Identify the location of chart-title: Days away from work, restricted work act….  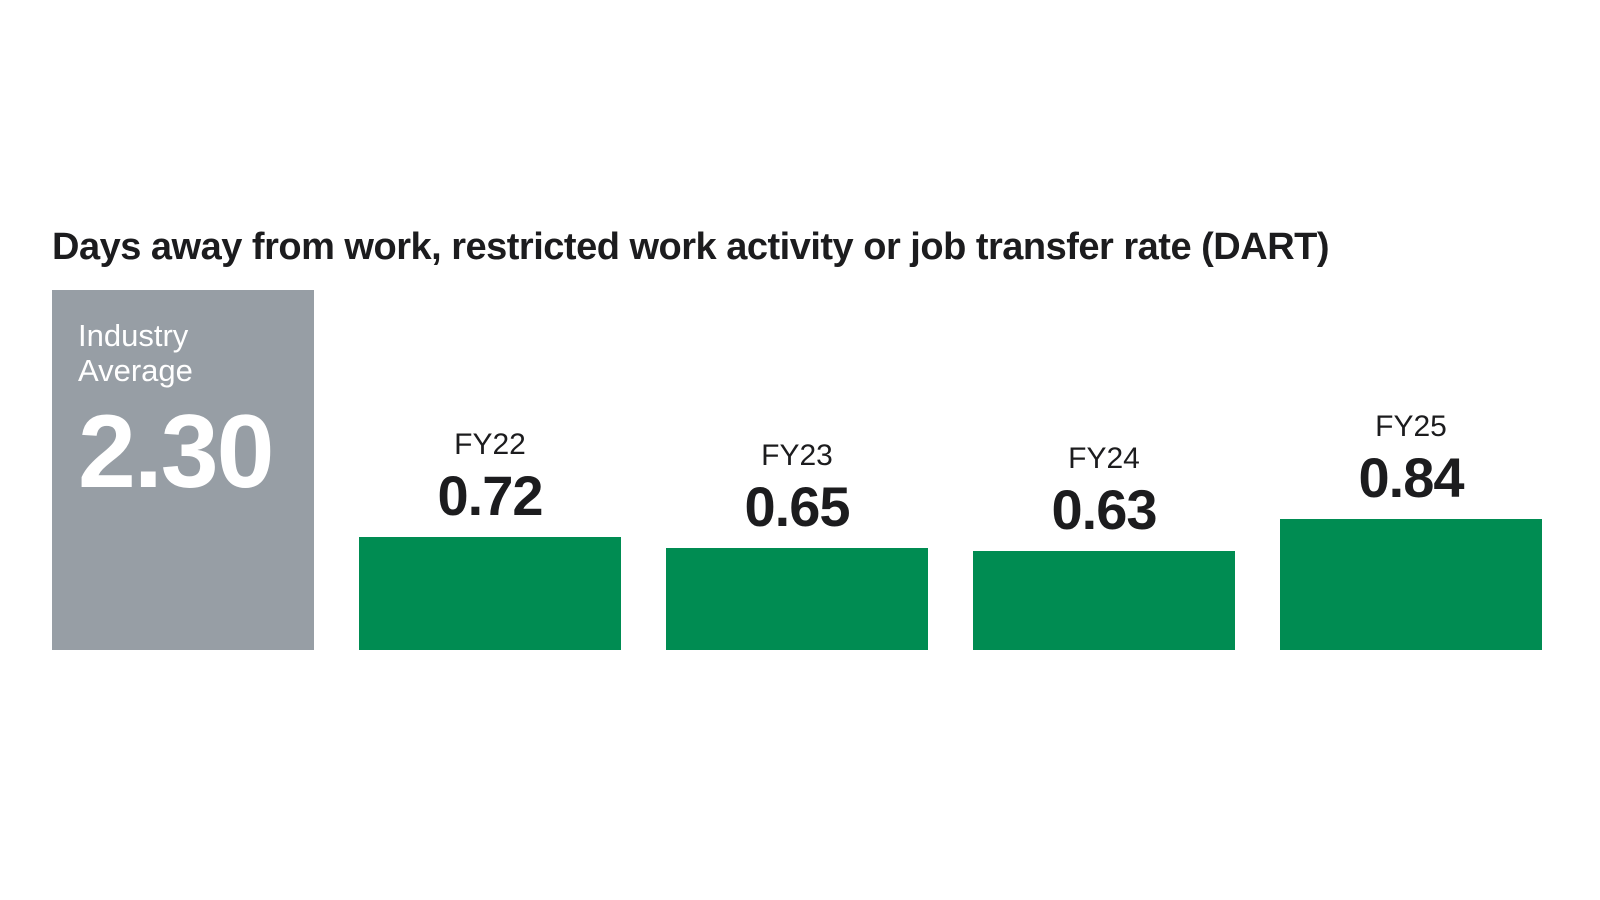
(691, 247).